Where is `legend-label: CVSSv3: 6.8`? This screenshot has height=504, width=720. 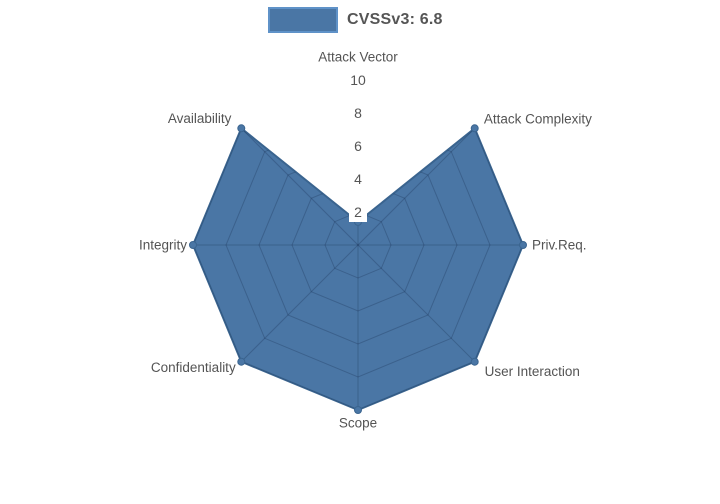
legend-label: CVSSv3: 6.8 is located at coordinates (395, 19).